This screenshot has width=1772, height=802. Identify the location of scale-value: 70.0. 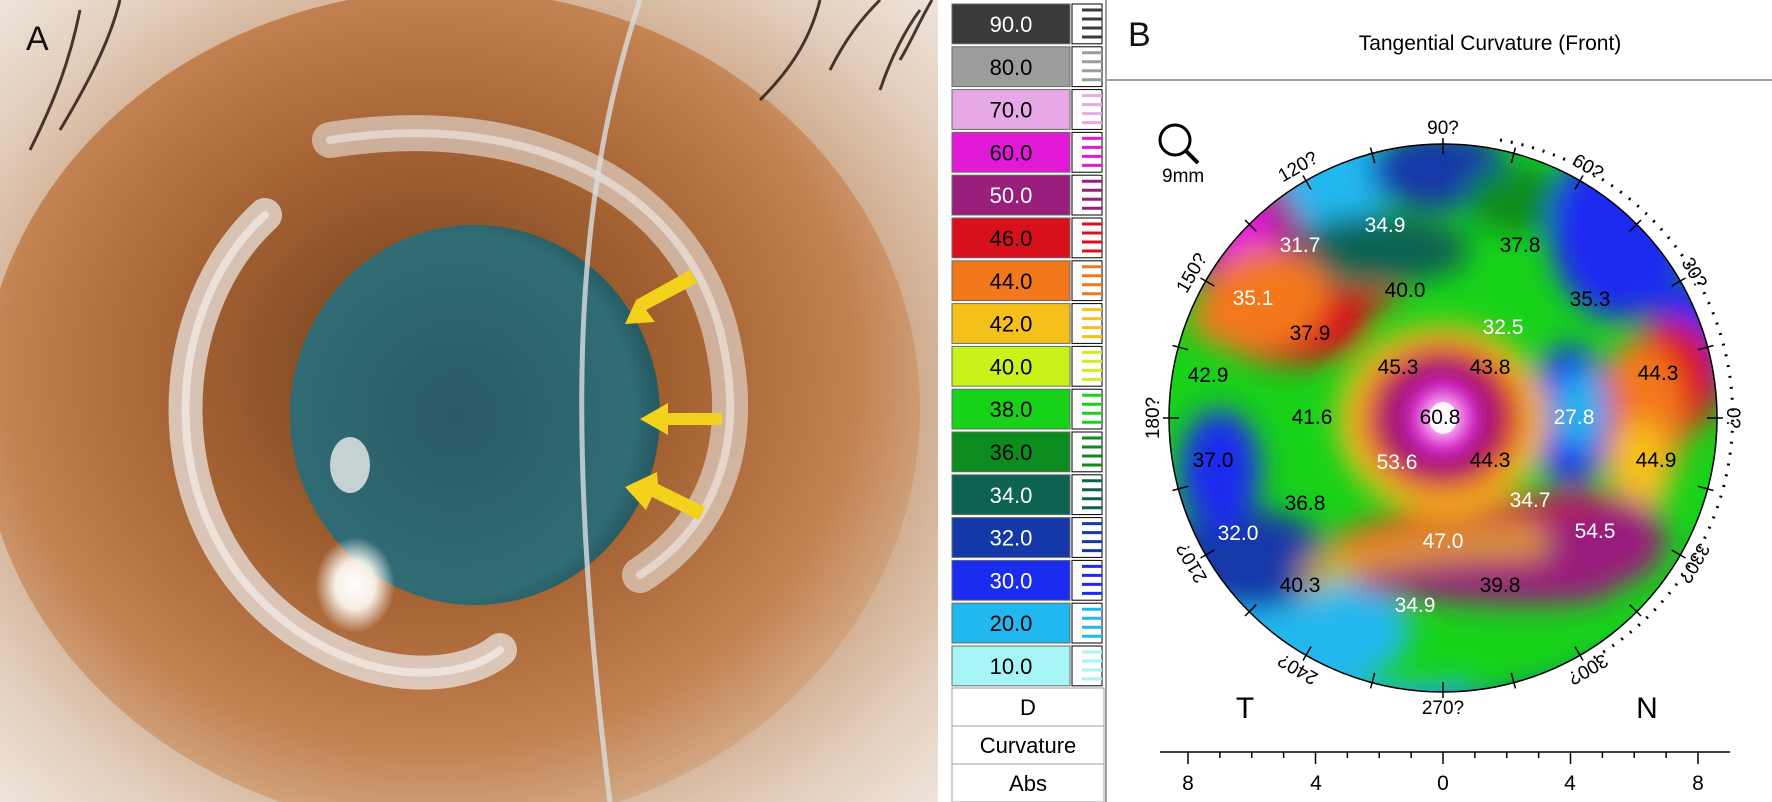
(1011, 110).